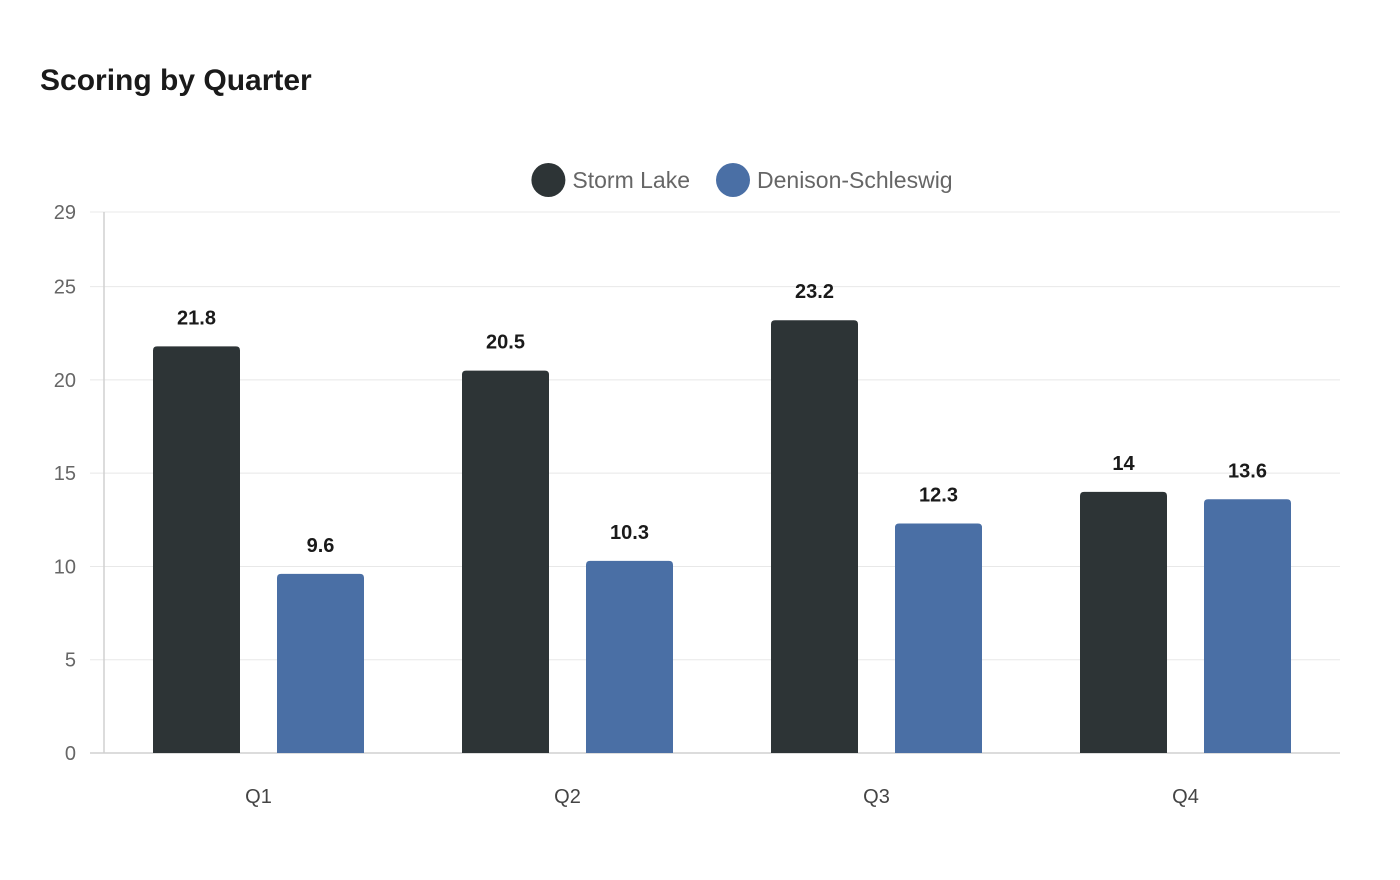 The height and width of the screenshot is (880, 1400). I want to click on x-category-label-q2: Q2, so click(567, 797).